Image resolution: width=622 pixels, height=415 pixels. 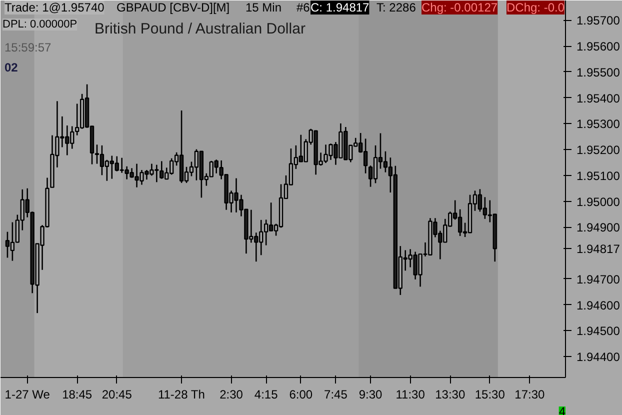 What do you see at coordinates (598, 175) in the screenshot?
I see `y-tick-label: 1.95100` at bounding box center [598, 175].